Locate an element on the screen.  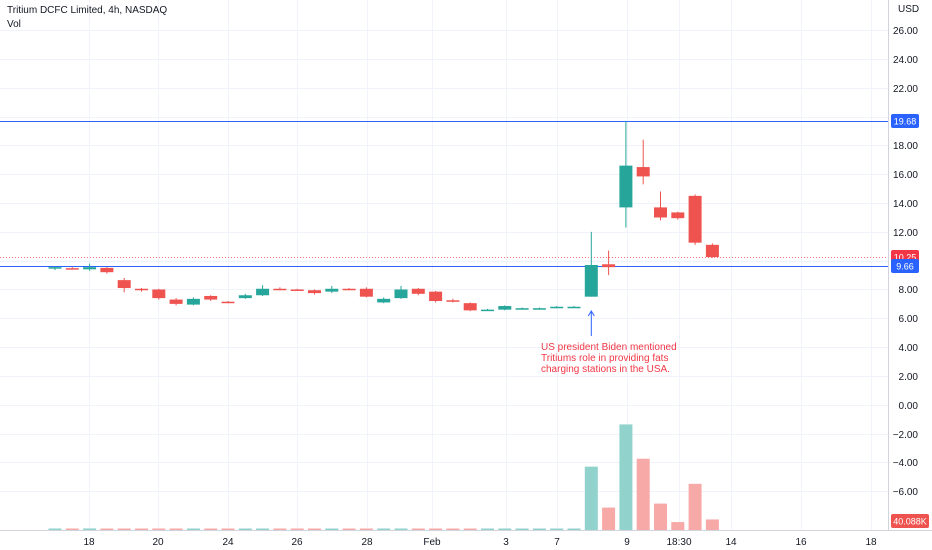
y-tick-label: 4.00 is located at coordinates (909, 348).